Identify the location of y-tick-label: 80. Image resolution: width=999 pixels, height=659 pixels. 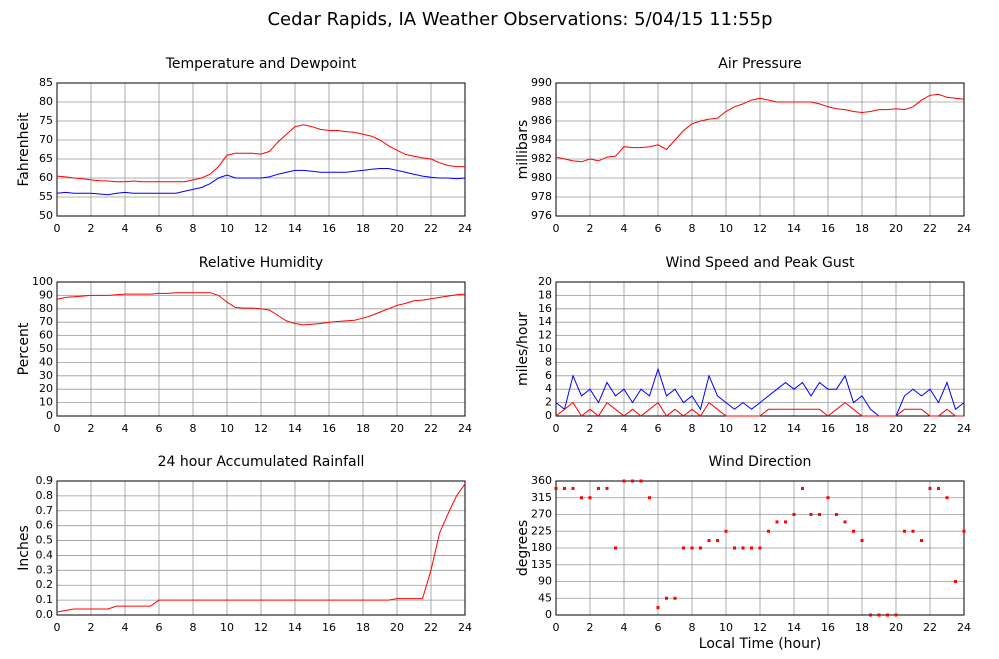
(46, 101).